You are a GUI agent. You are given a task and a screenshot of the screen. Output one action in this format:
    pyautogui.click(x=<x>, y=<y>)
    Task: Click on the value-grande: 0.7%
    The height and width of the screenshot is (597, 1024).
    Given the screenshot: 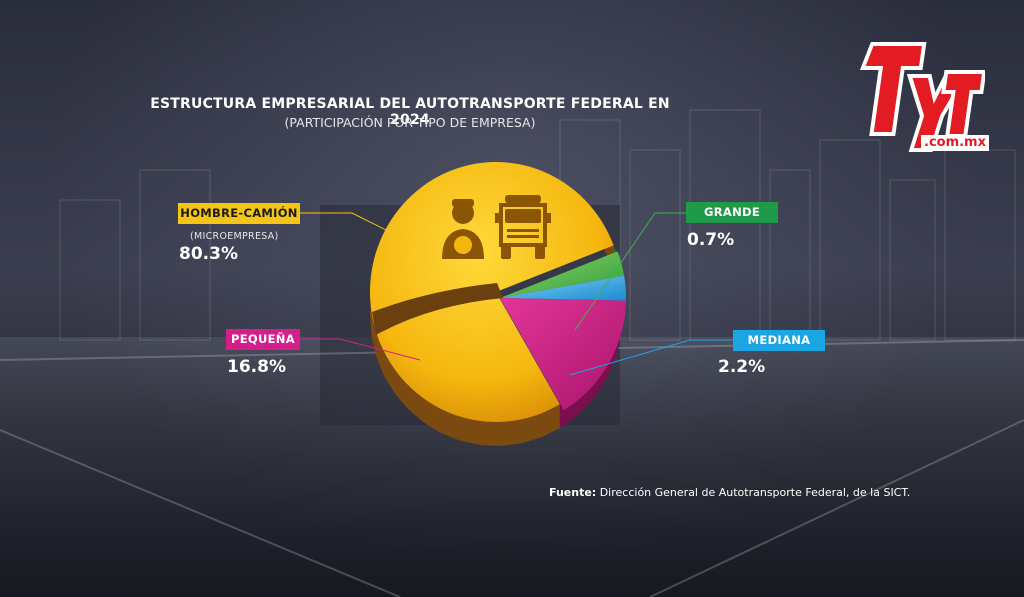 What is the action you would take?
    pyautogui.click(x=711, y=240)
    